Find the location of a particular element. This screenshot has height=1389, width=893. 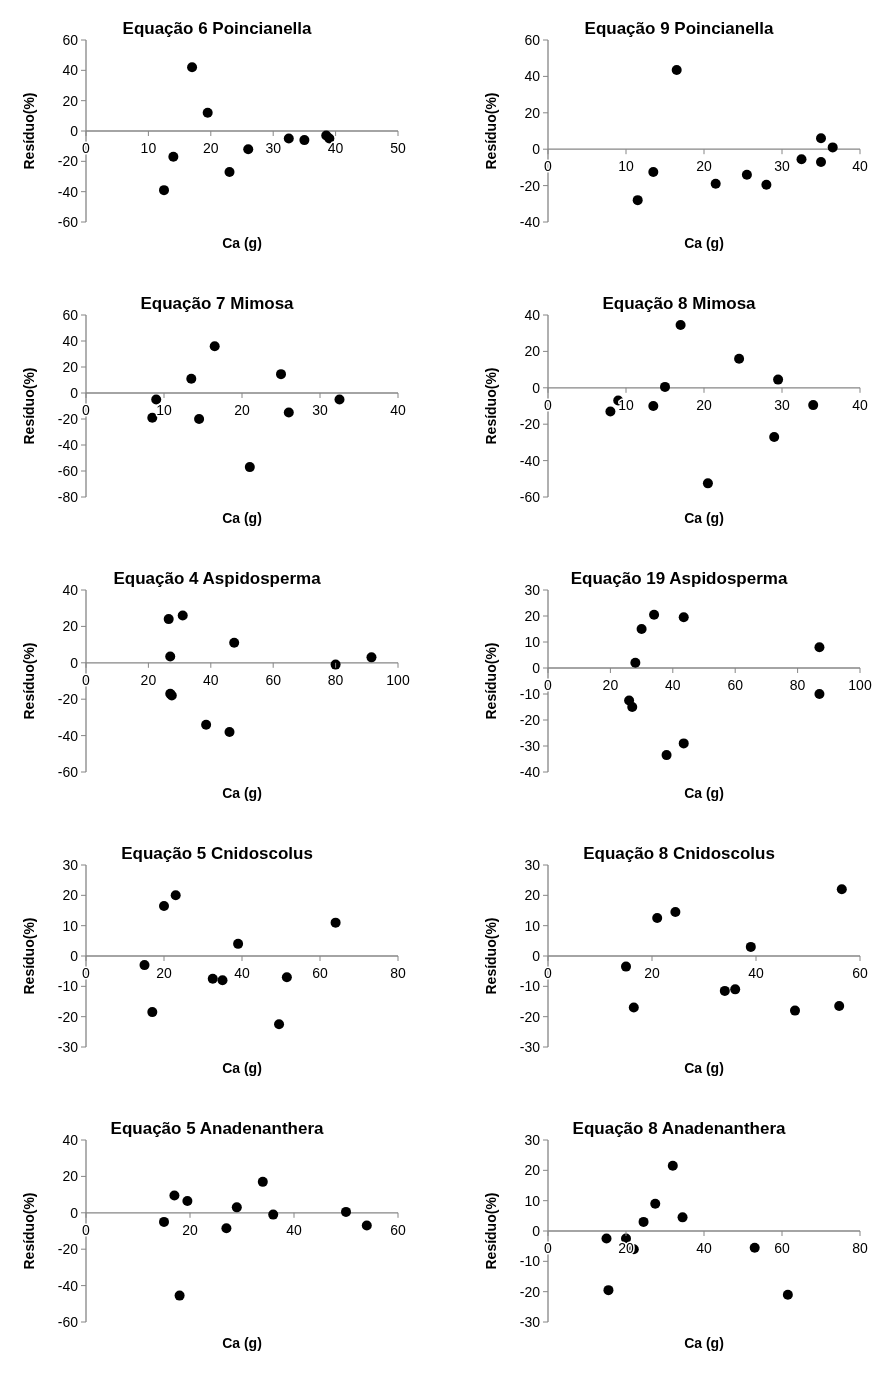

chart-title: Equação 8 Anadenanthera is located at coordinates (679, 1128).